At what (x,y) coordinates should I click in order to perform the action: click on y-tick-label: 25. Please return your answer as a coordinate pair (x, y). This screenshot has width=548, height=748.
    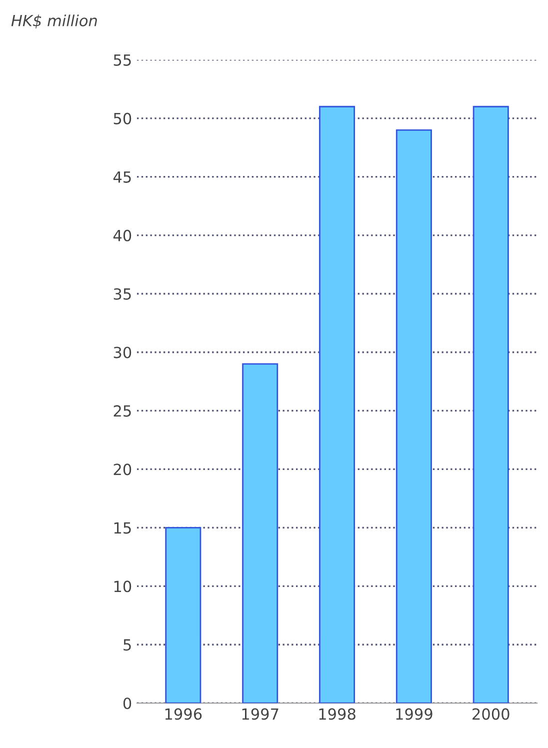
    Looking at the image, I should click on (122, 411).